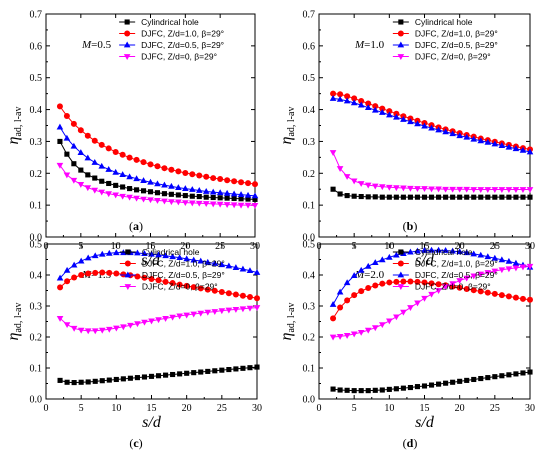  I want to click on caption-paren: (, so click(405, 226).